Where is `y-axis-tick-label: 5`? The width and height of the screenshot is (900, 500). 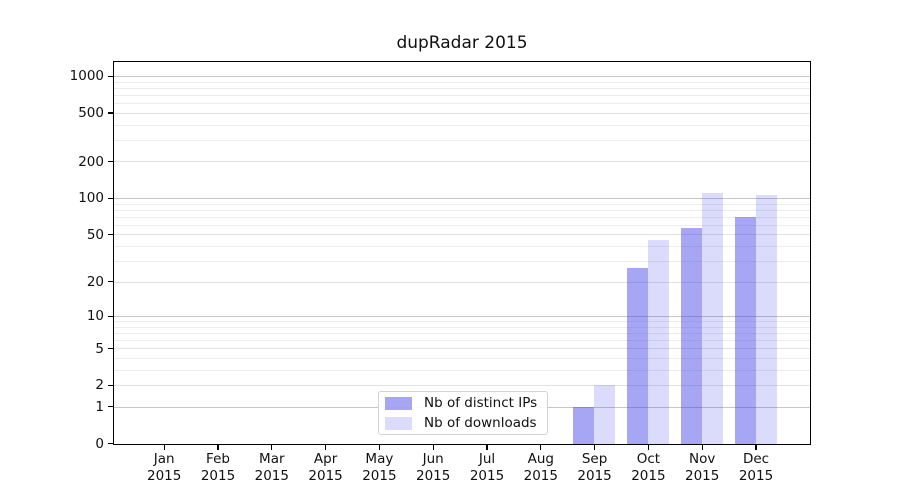
y-axis-tick-label: 5 is located at coordinates (99, 348).